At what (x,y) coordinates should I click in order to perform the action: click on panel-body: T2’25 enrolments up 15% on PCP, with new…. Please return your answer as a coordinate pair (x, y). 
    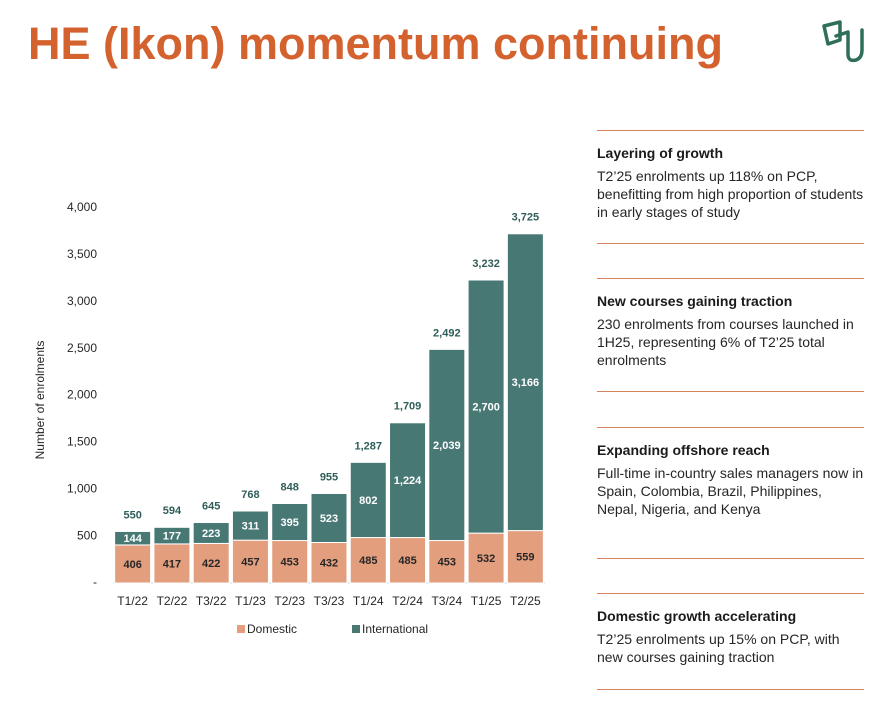
    Looking at the image, I should click on (718, 648).